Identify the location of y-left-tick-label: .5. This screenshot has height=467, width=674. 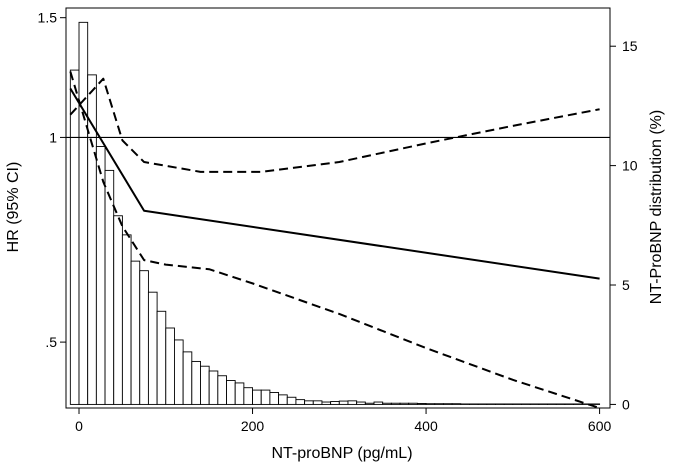
(51, 342).